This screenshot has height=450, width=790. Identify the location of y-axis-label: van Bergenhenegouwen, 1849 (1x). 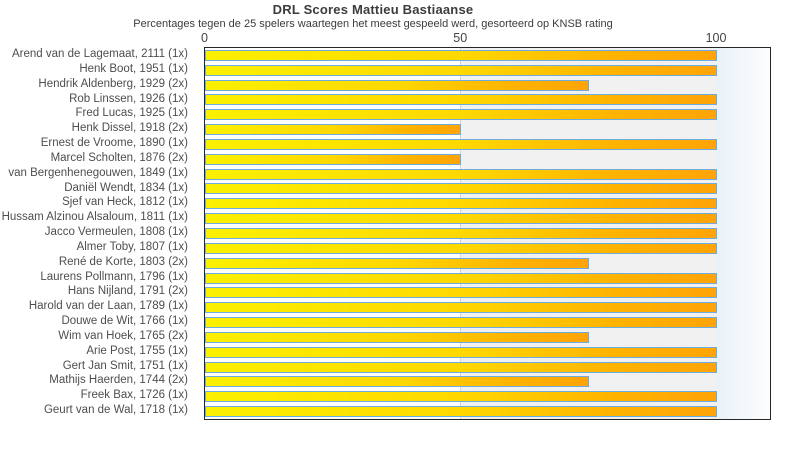
(98, 172).